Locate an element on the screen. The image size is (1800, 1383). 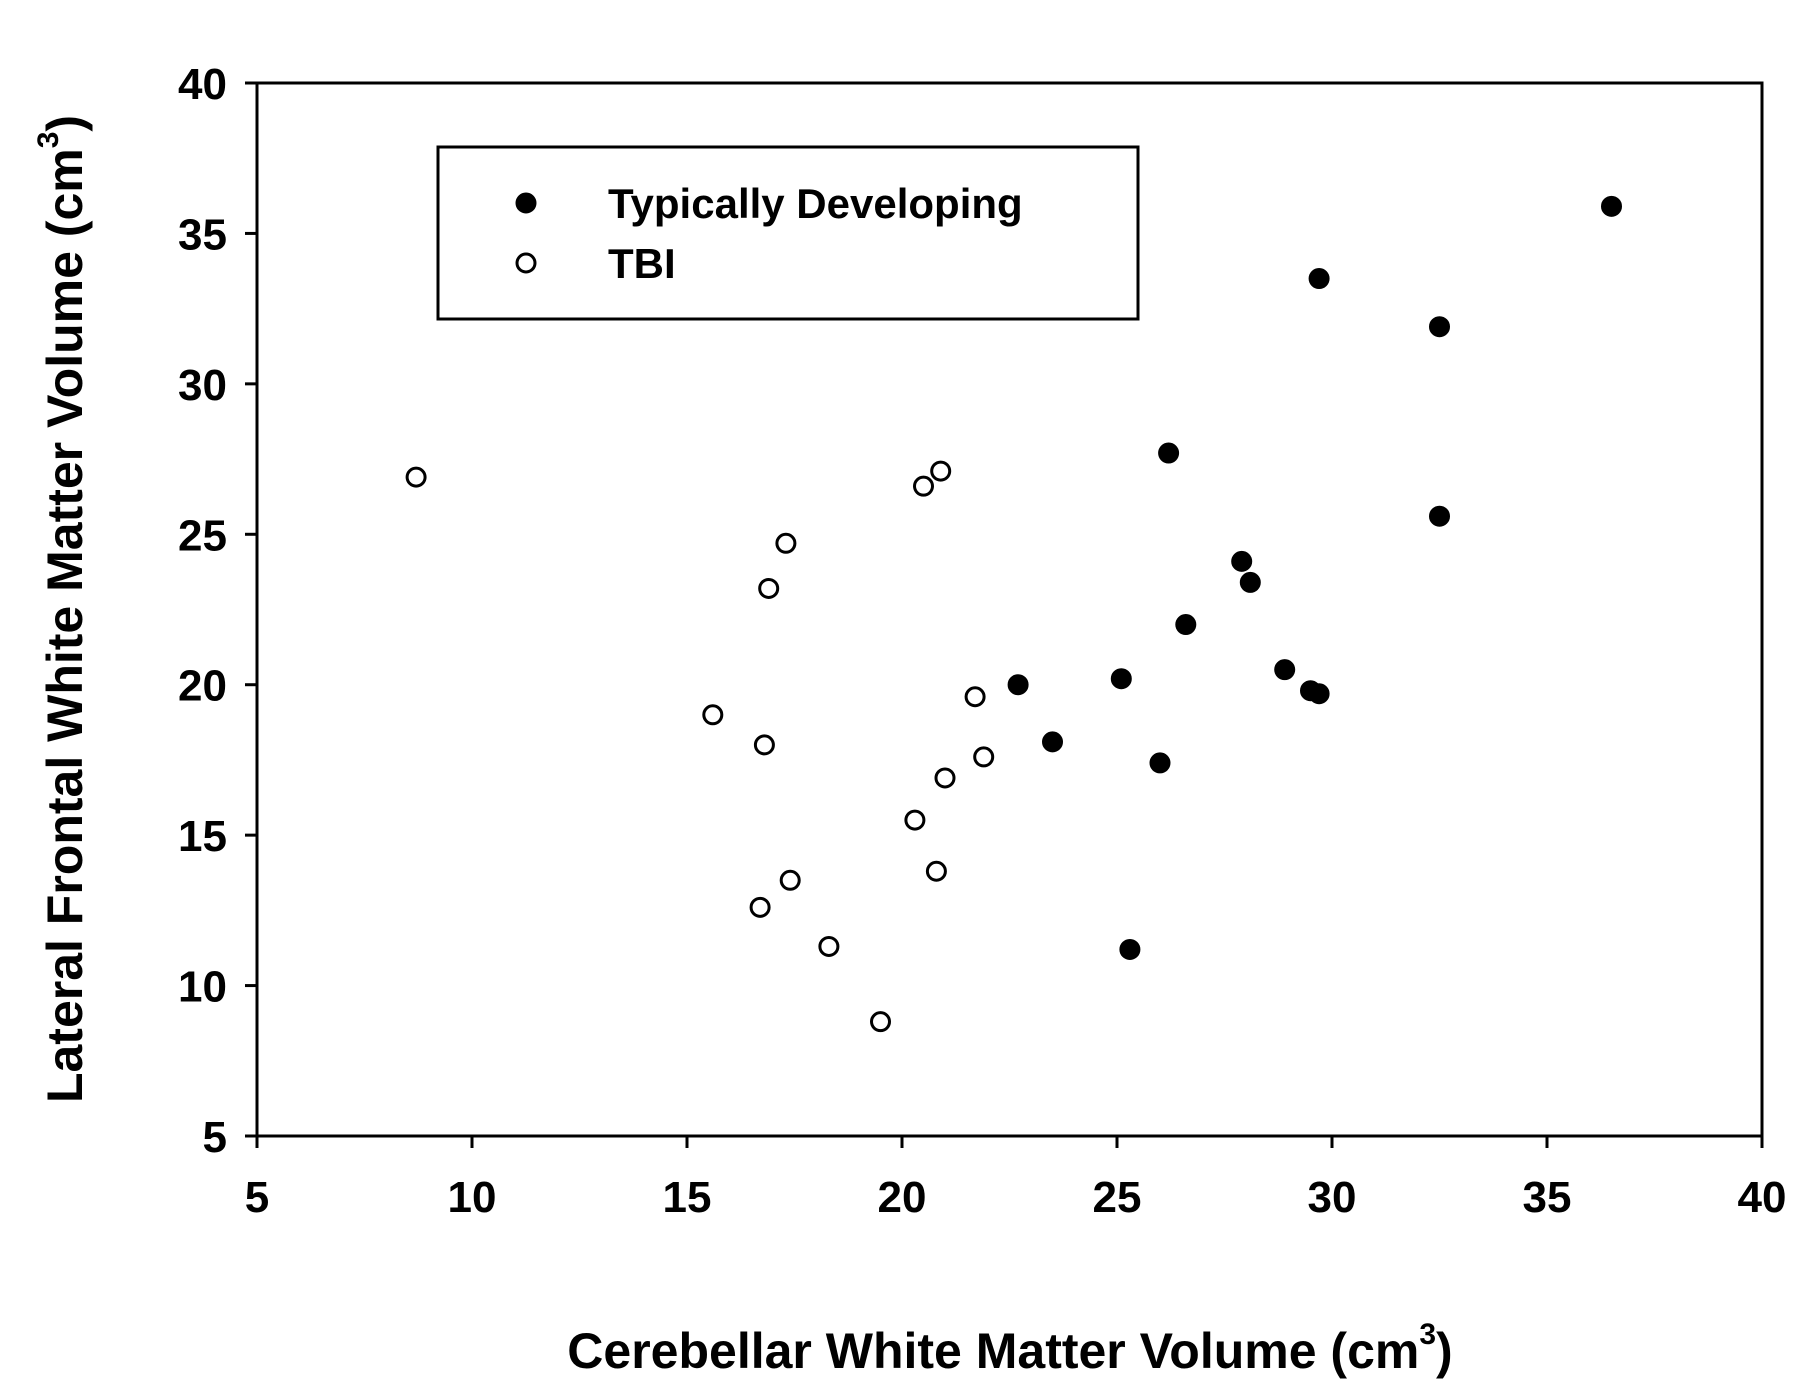
x-axis: 5 10 15 20 25 30 35 40 is located at coordinates (1016, 1179).